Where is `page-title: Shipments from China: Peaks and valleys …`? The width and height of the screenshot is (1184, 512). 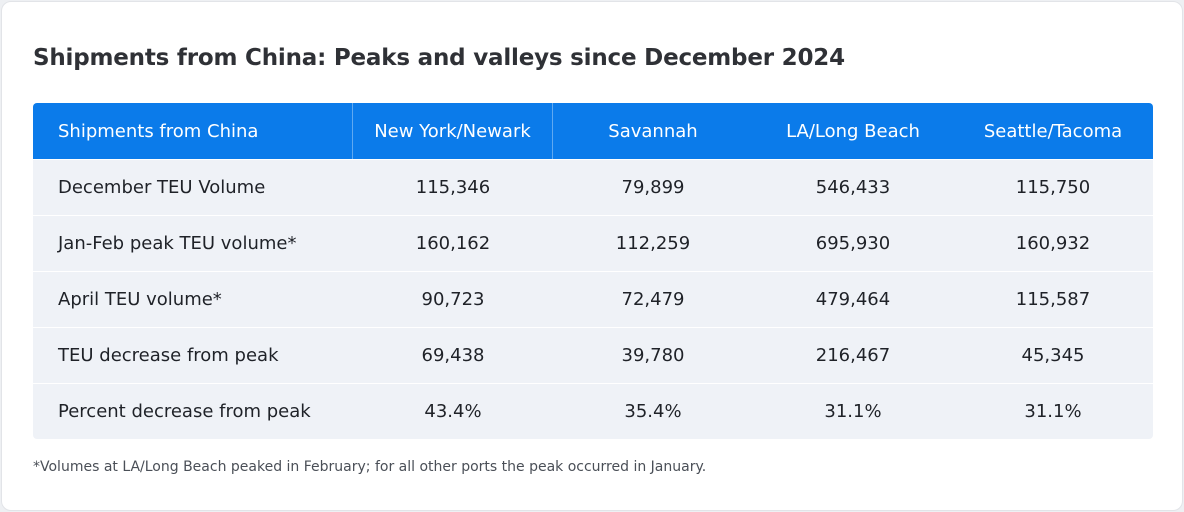 page-title: Shipments from China: Peaks and valleys … is located at coordinates (439, 58).